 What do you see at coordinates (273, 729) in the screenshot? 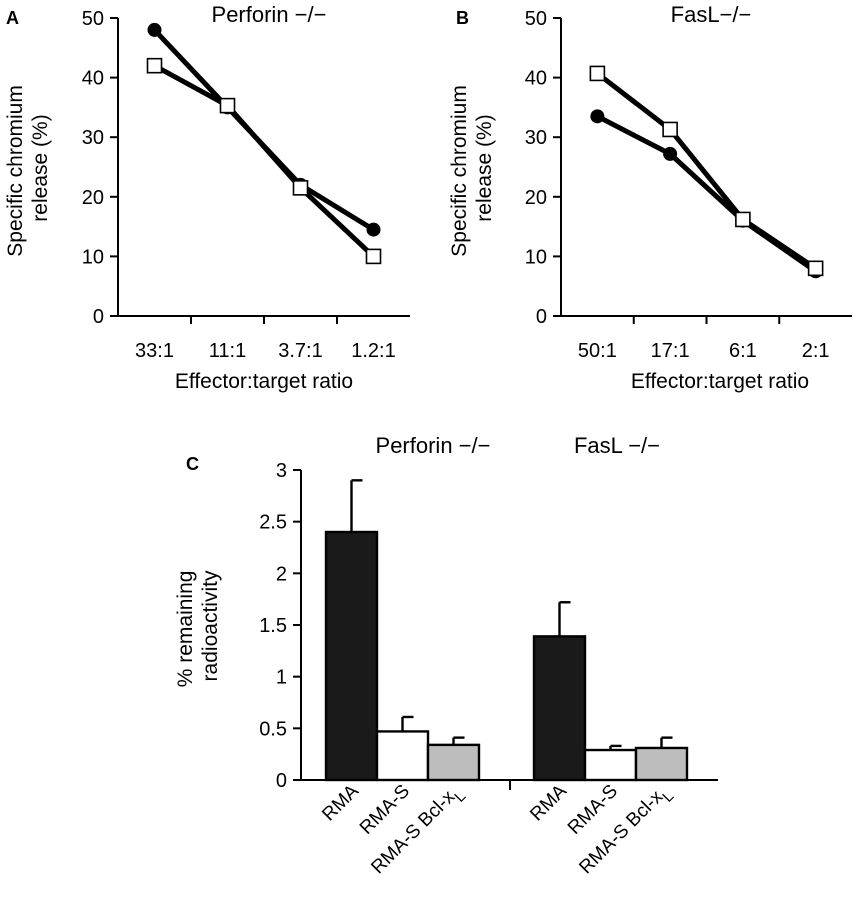
I see `y-tick-label: 0.5` at bounding box center [273, 729].